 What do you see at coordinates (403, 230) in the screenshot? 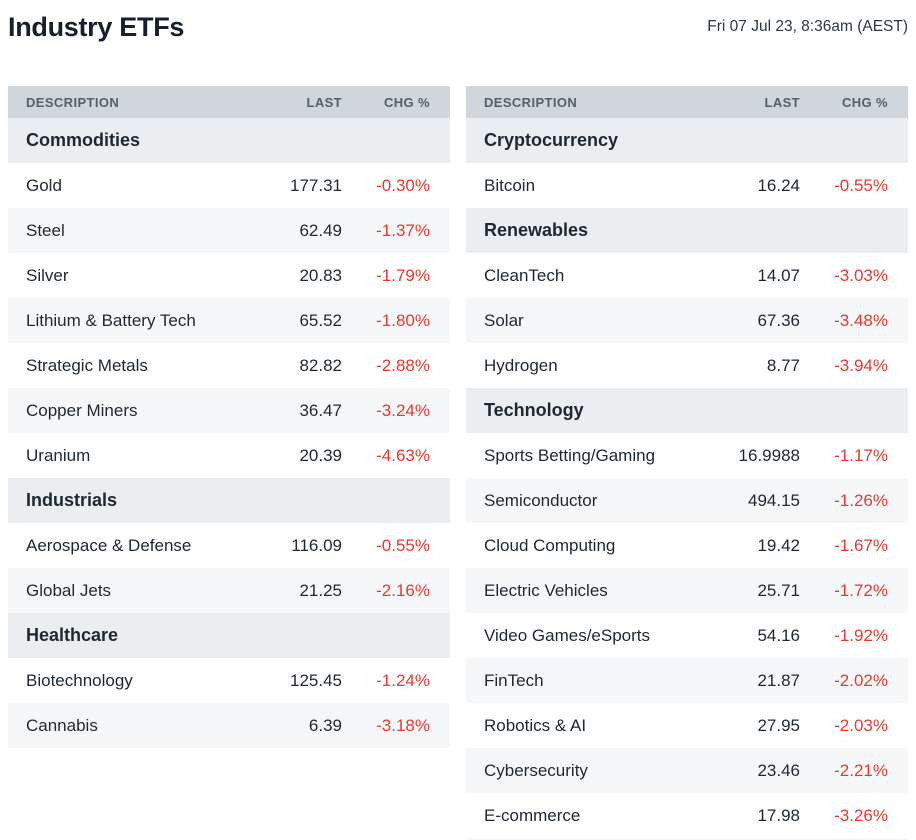
I see `etf-chg: -1.37%` at bounding box center [403, 230].